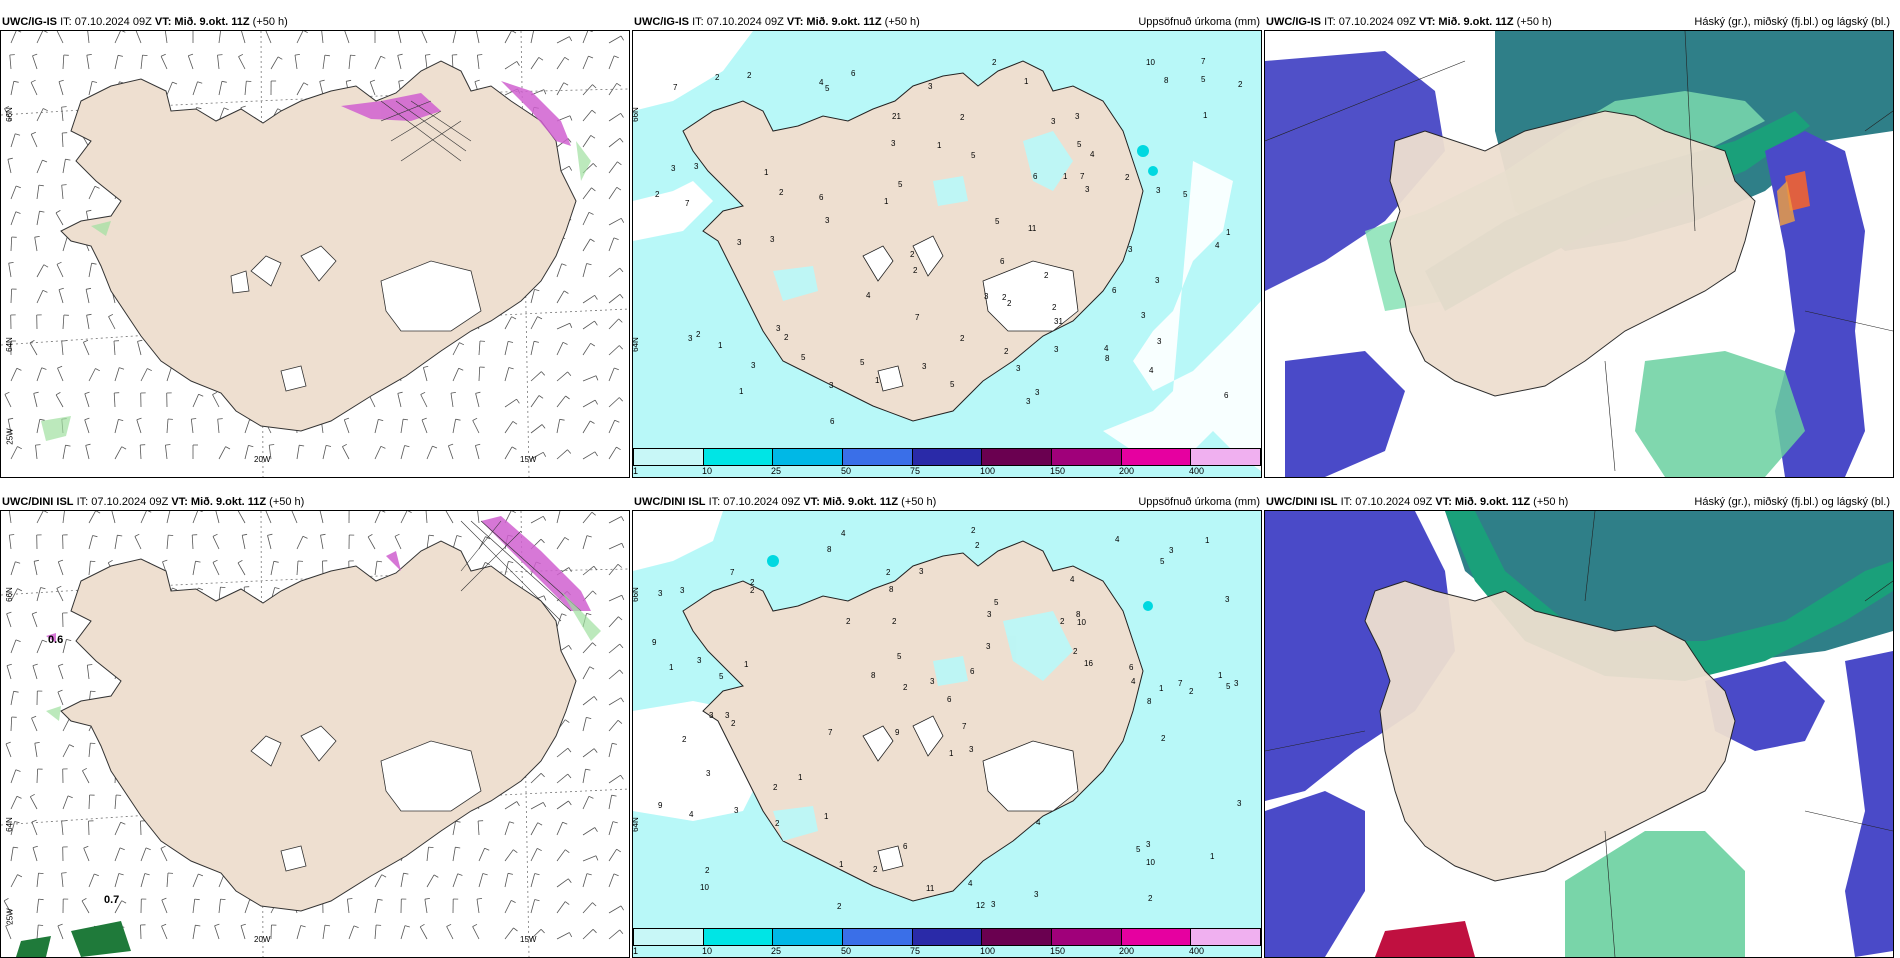  Describe the element at coordinates (1150, 862) in the screenshot. I see `precip-value: 10` at that location.